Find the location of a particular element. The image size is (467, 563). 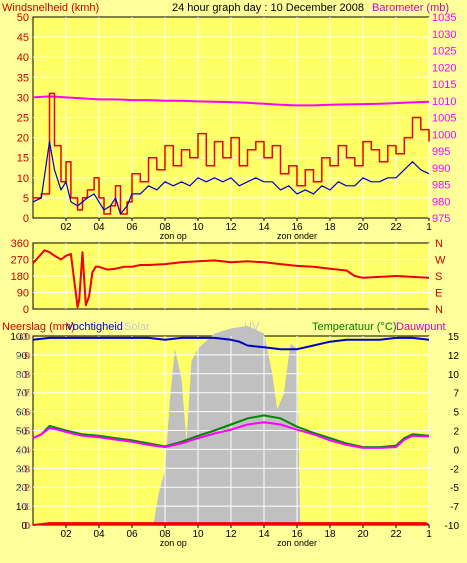

temperature-y-tick-label: 10 is located at coordinates (454, 375).